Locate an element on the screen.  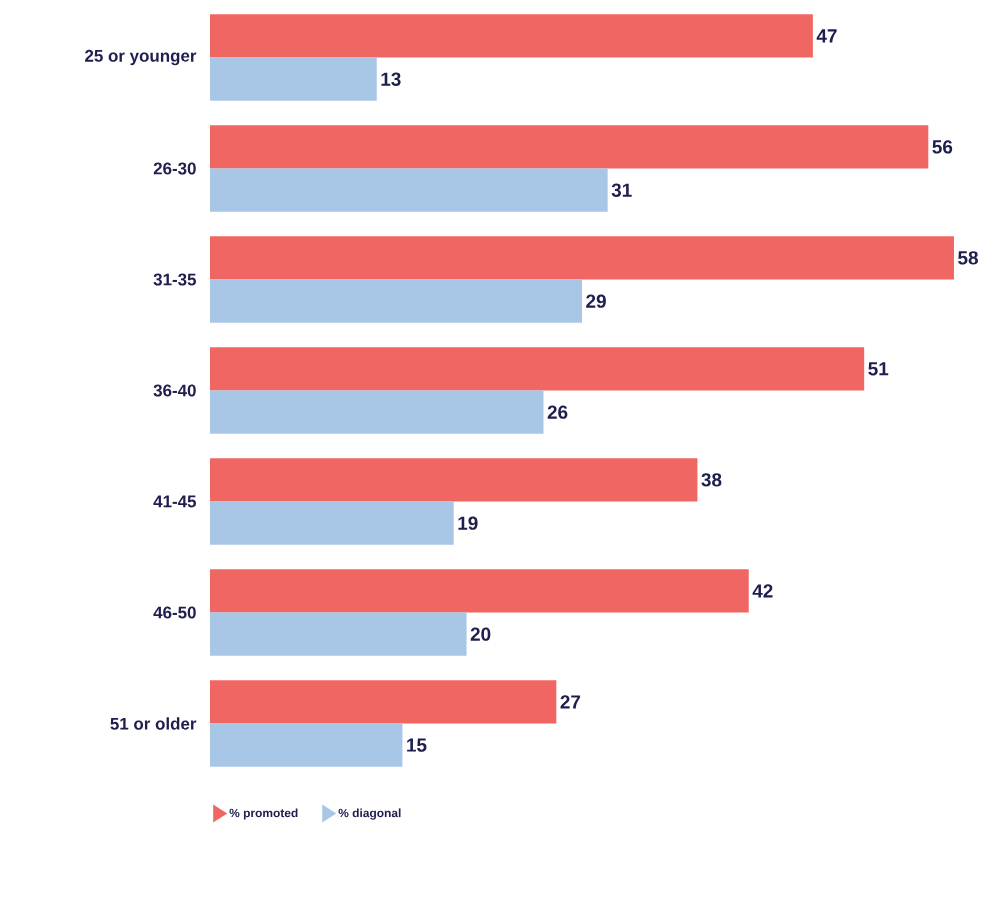
data-label: 47 is located at coordinates (826, 36).